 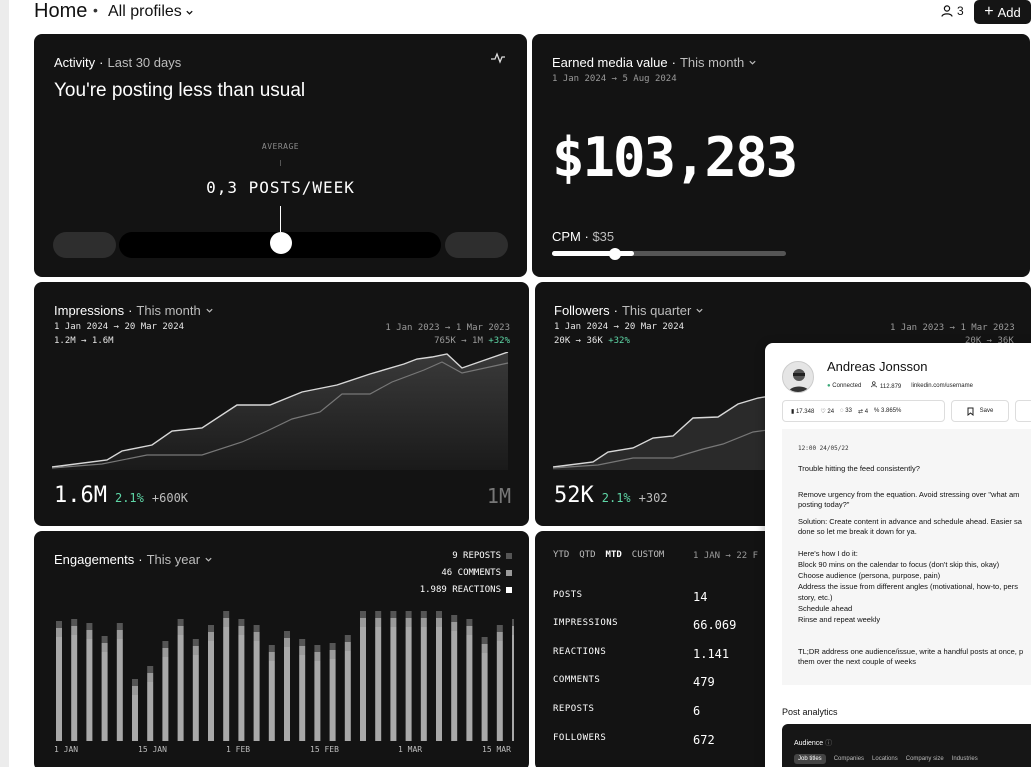 I want to click on user-icon, so click(x=947, y=11).